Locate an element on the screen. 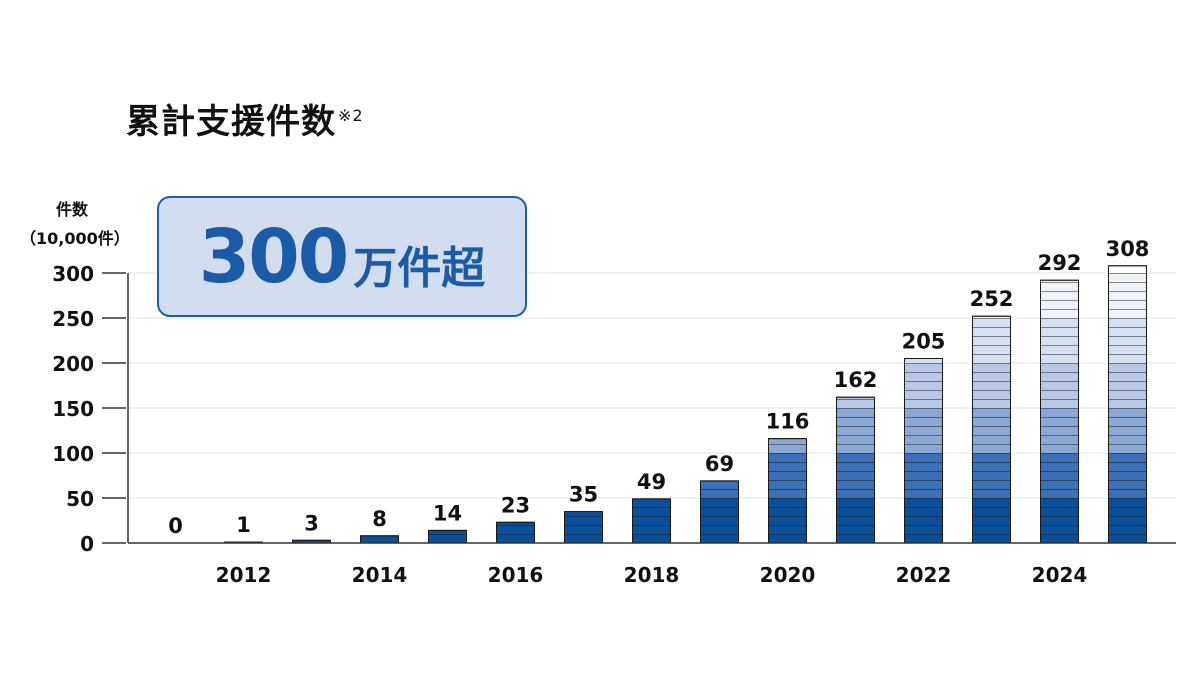 The height and width of the screenshot is (675, 1200). y-axis-unit: （10,000件） is located at coordinates (75, 238).